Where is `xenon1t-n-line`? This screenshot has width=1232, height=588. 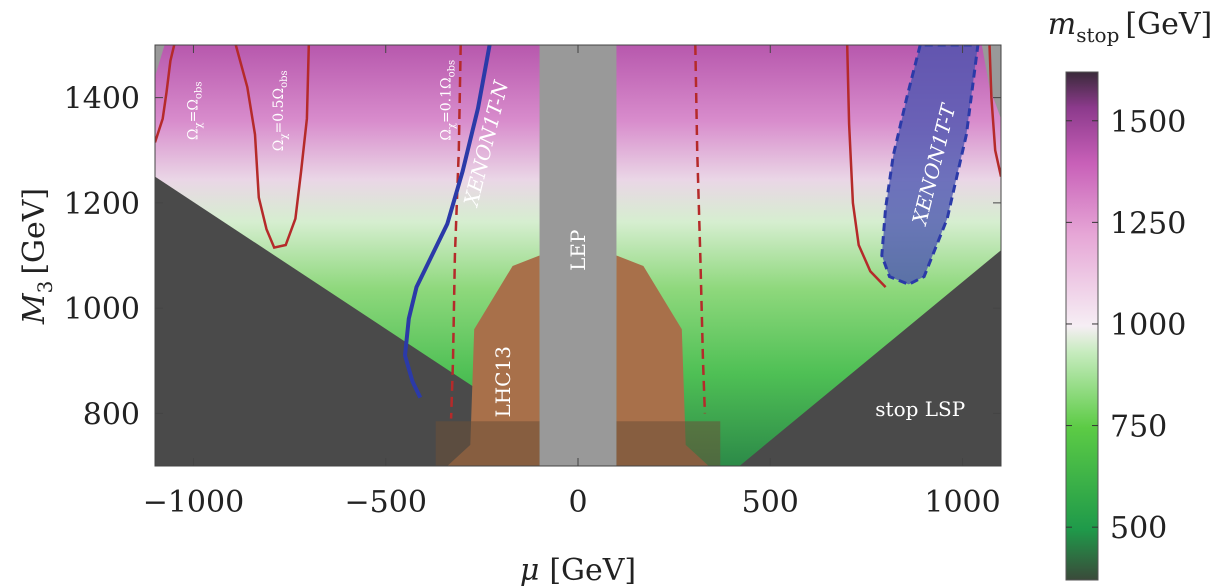
xenon1t-n-line is located at coordinates (447, 222).